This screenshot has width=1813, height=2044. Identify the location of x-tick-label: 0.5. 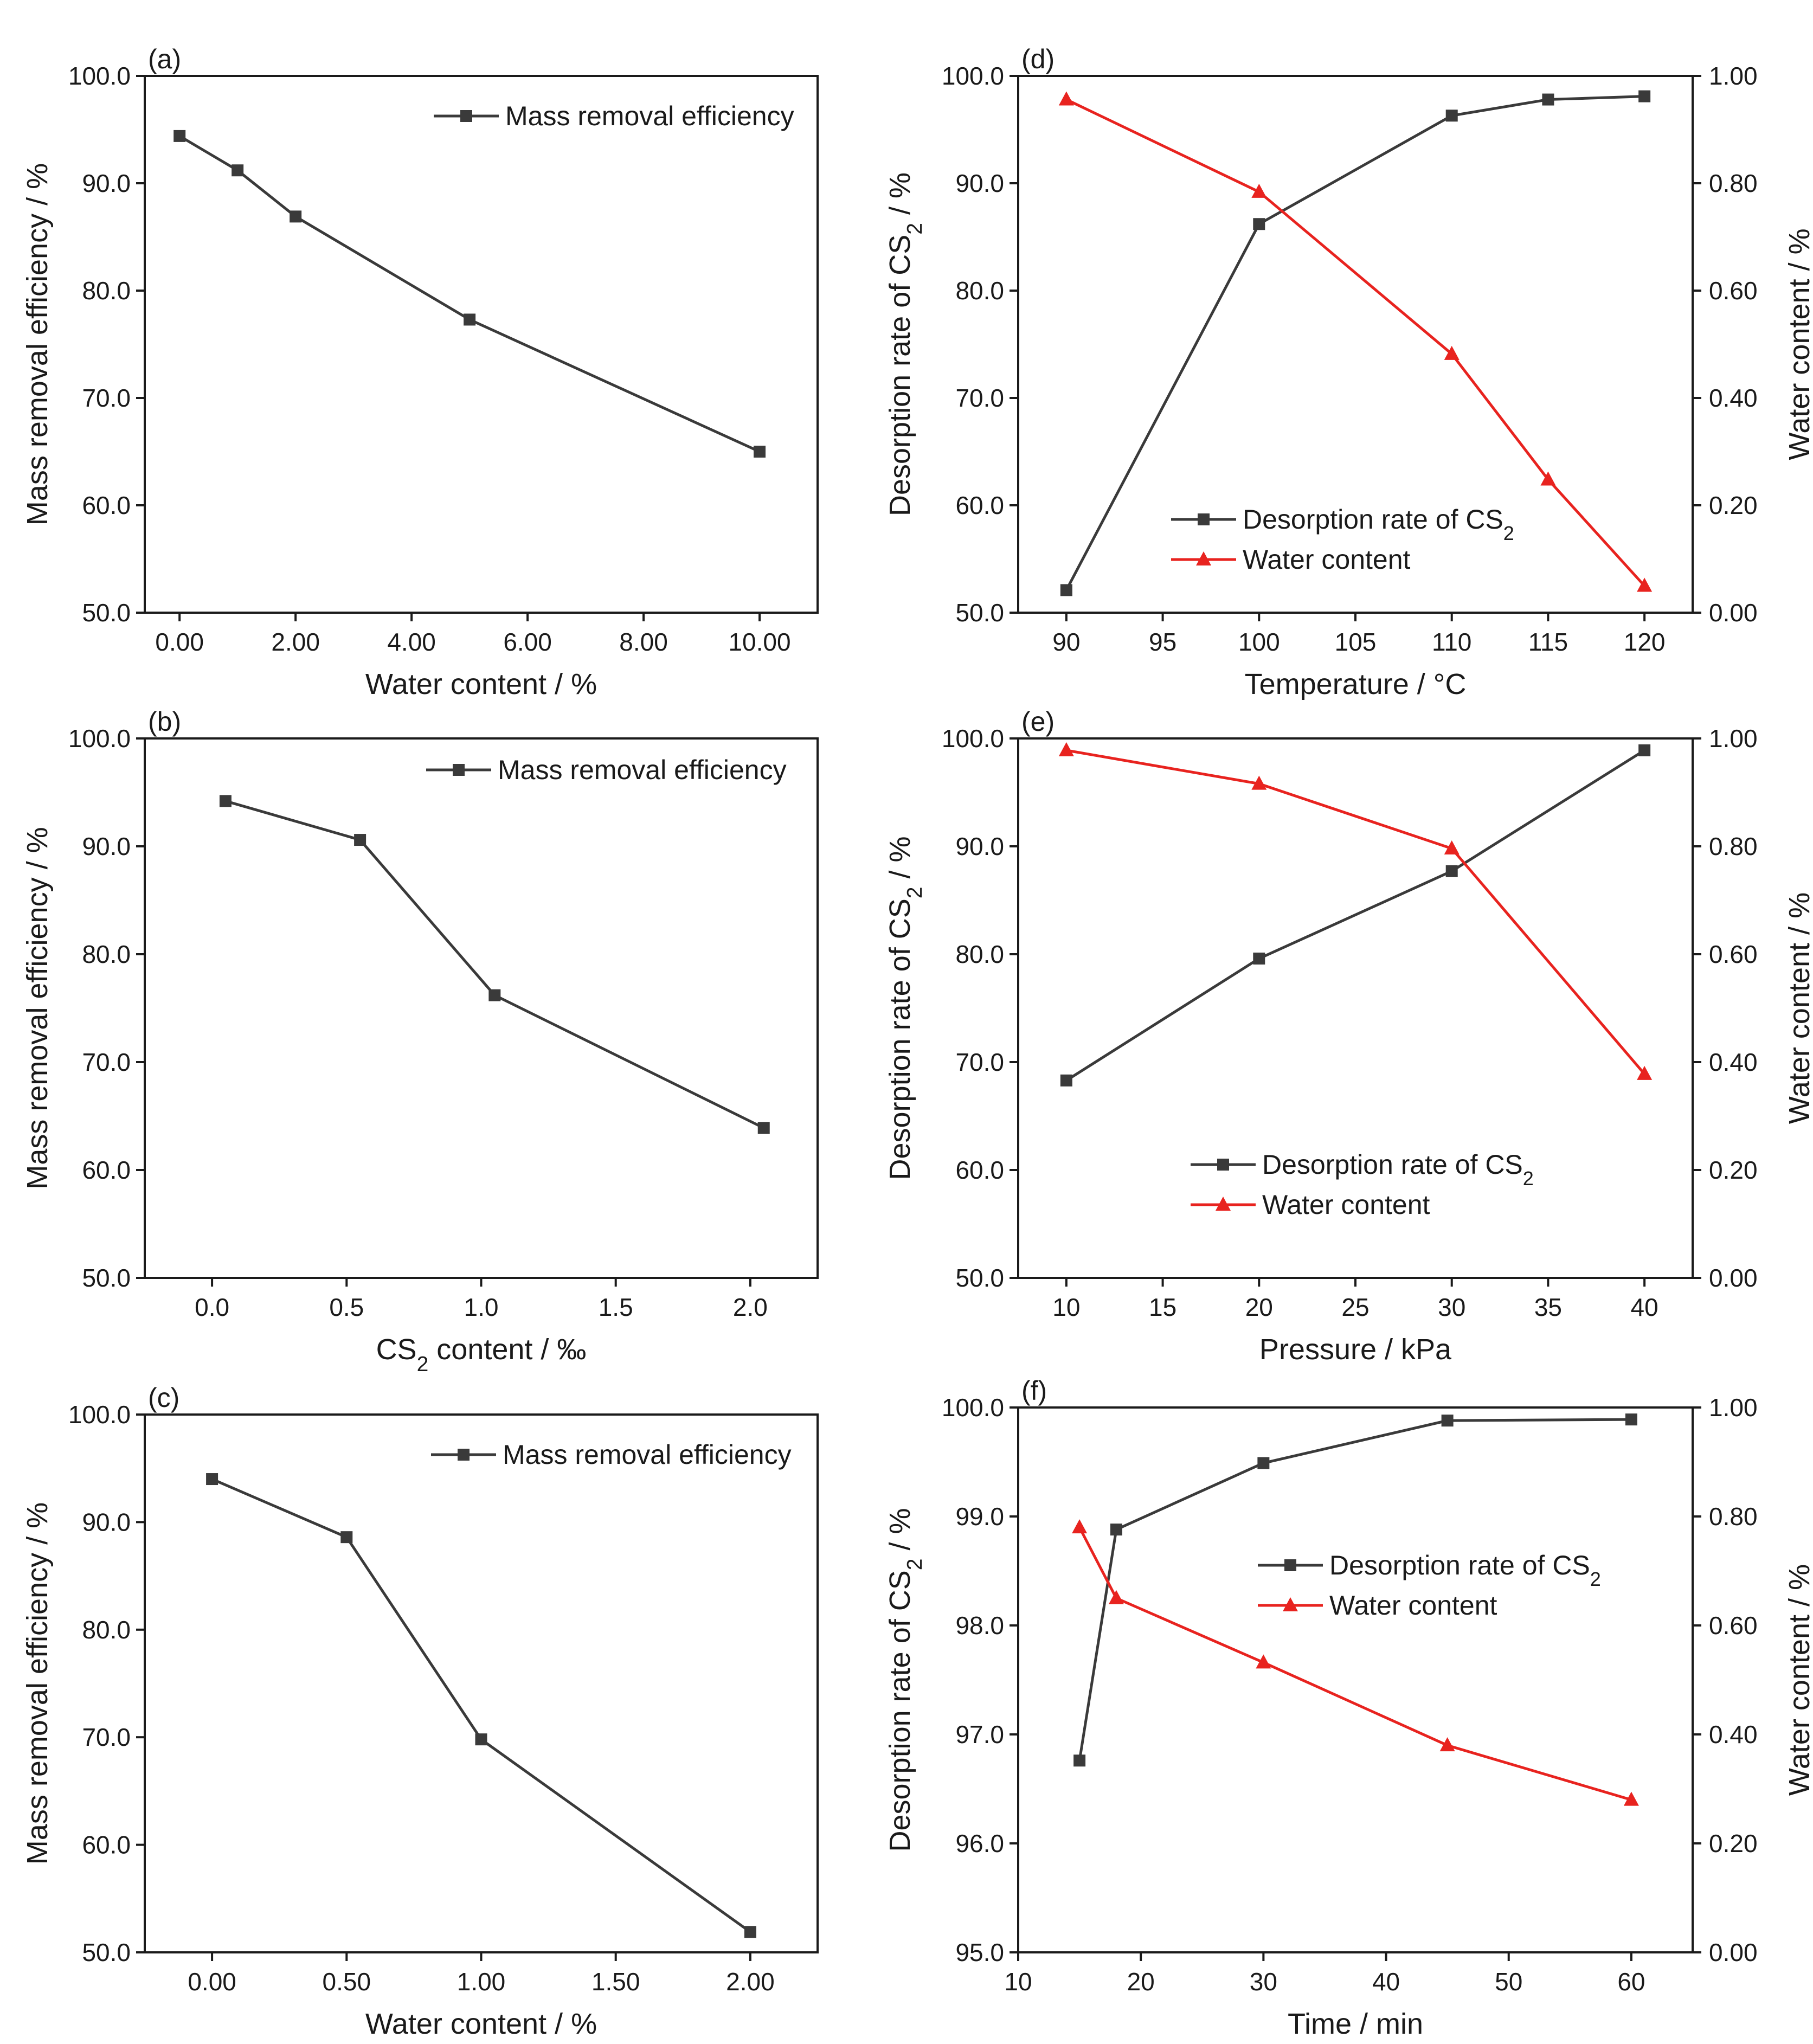
(346, 1307).